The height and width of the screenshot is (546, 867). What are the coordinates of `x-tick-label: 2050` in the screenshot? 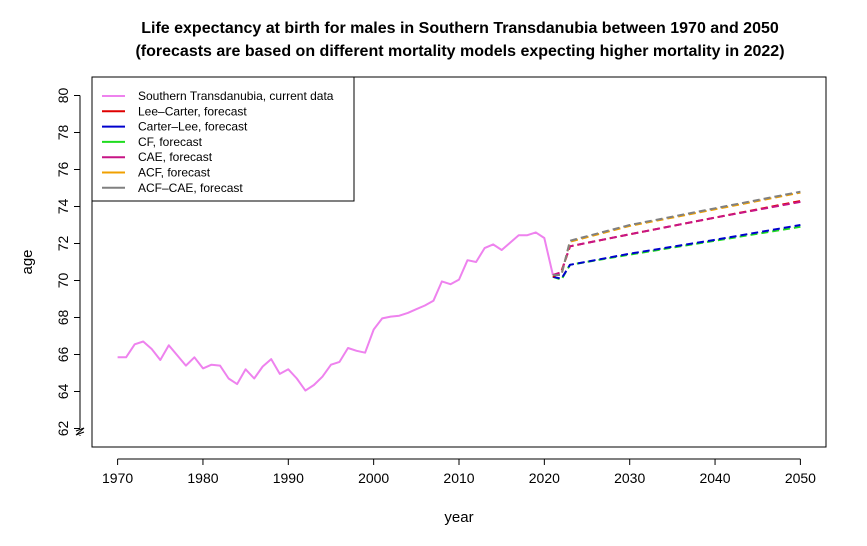 It's located at (800, 478).